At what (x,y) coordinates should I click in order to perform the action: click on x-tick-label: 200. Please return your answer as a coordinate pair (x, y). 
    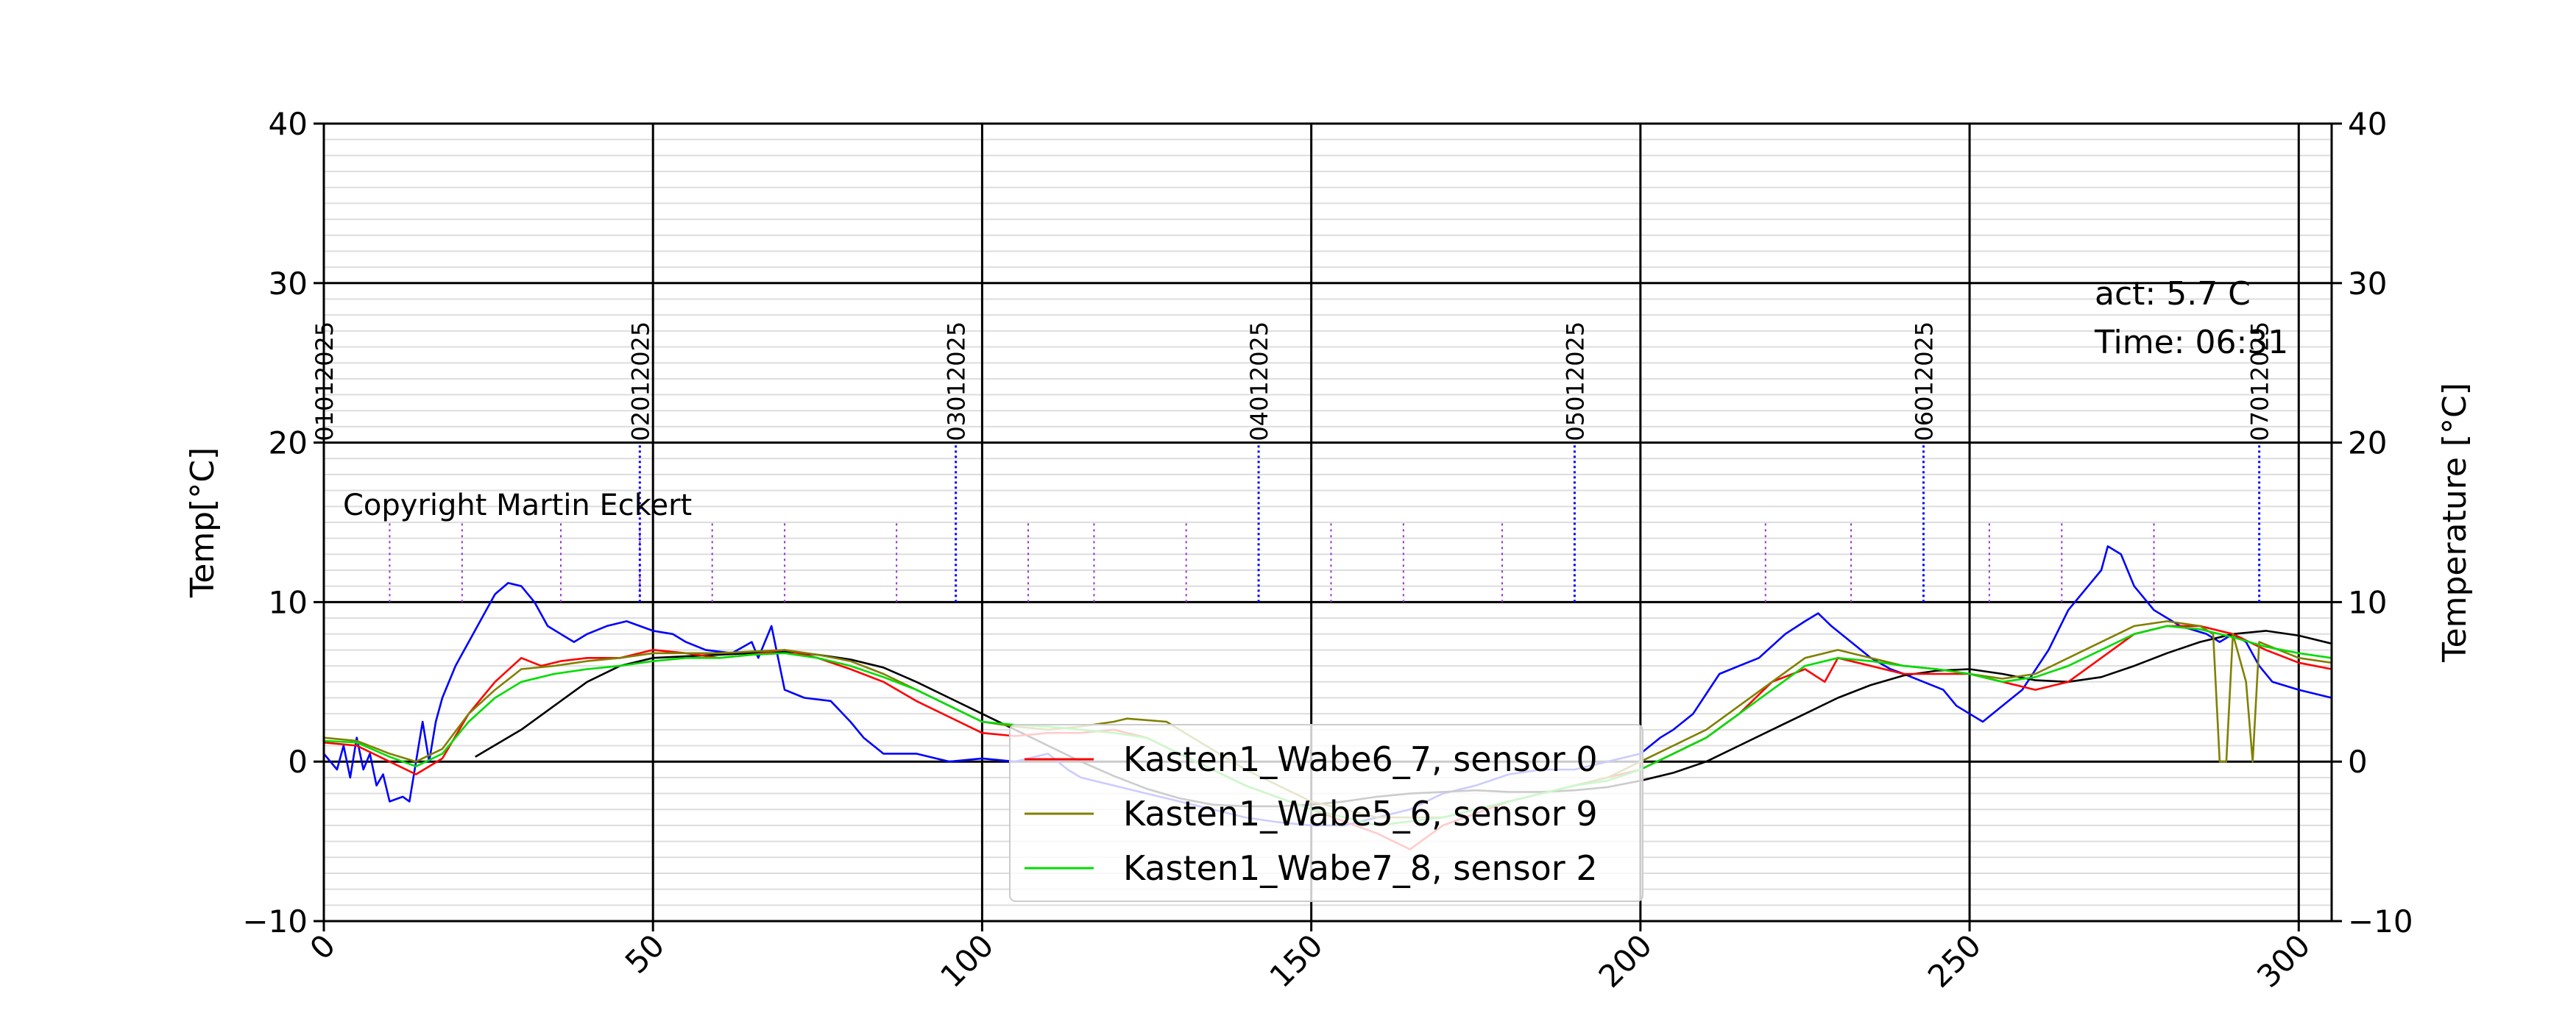
    Looking at the image, I should click on (1625, 960).